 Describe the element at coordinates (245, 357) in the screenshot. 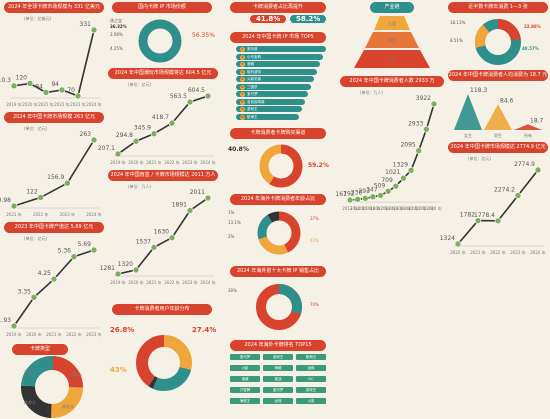

I see `overseas-cell: 宝可梦` at that location.